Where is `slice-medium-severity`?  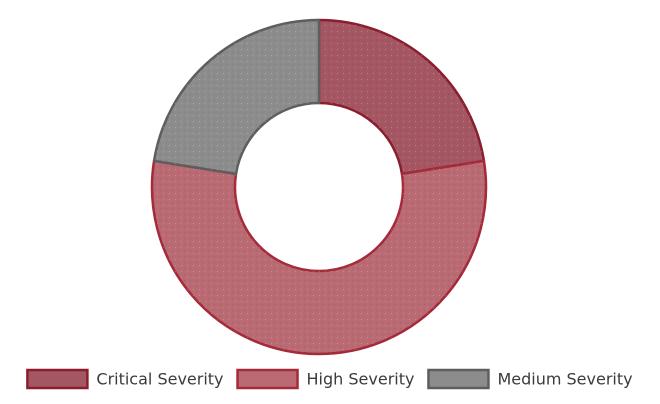 slice-medium-severity is located at coordinates (236, 97).